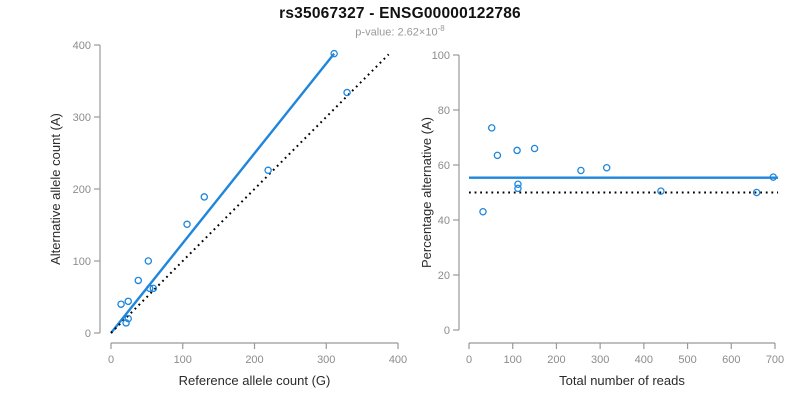 The image size is (800, 400). What do you see at coordinates (775, 360) in the screenshot?
I see `x-tick-label: 700` at bounding box center [775, 360].